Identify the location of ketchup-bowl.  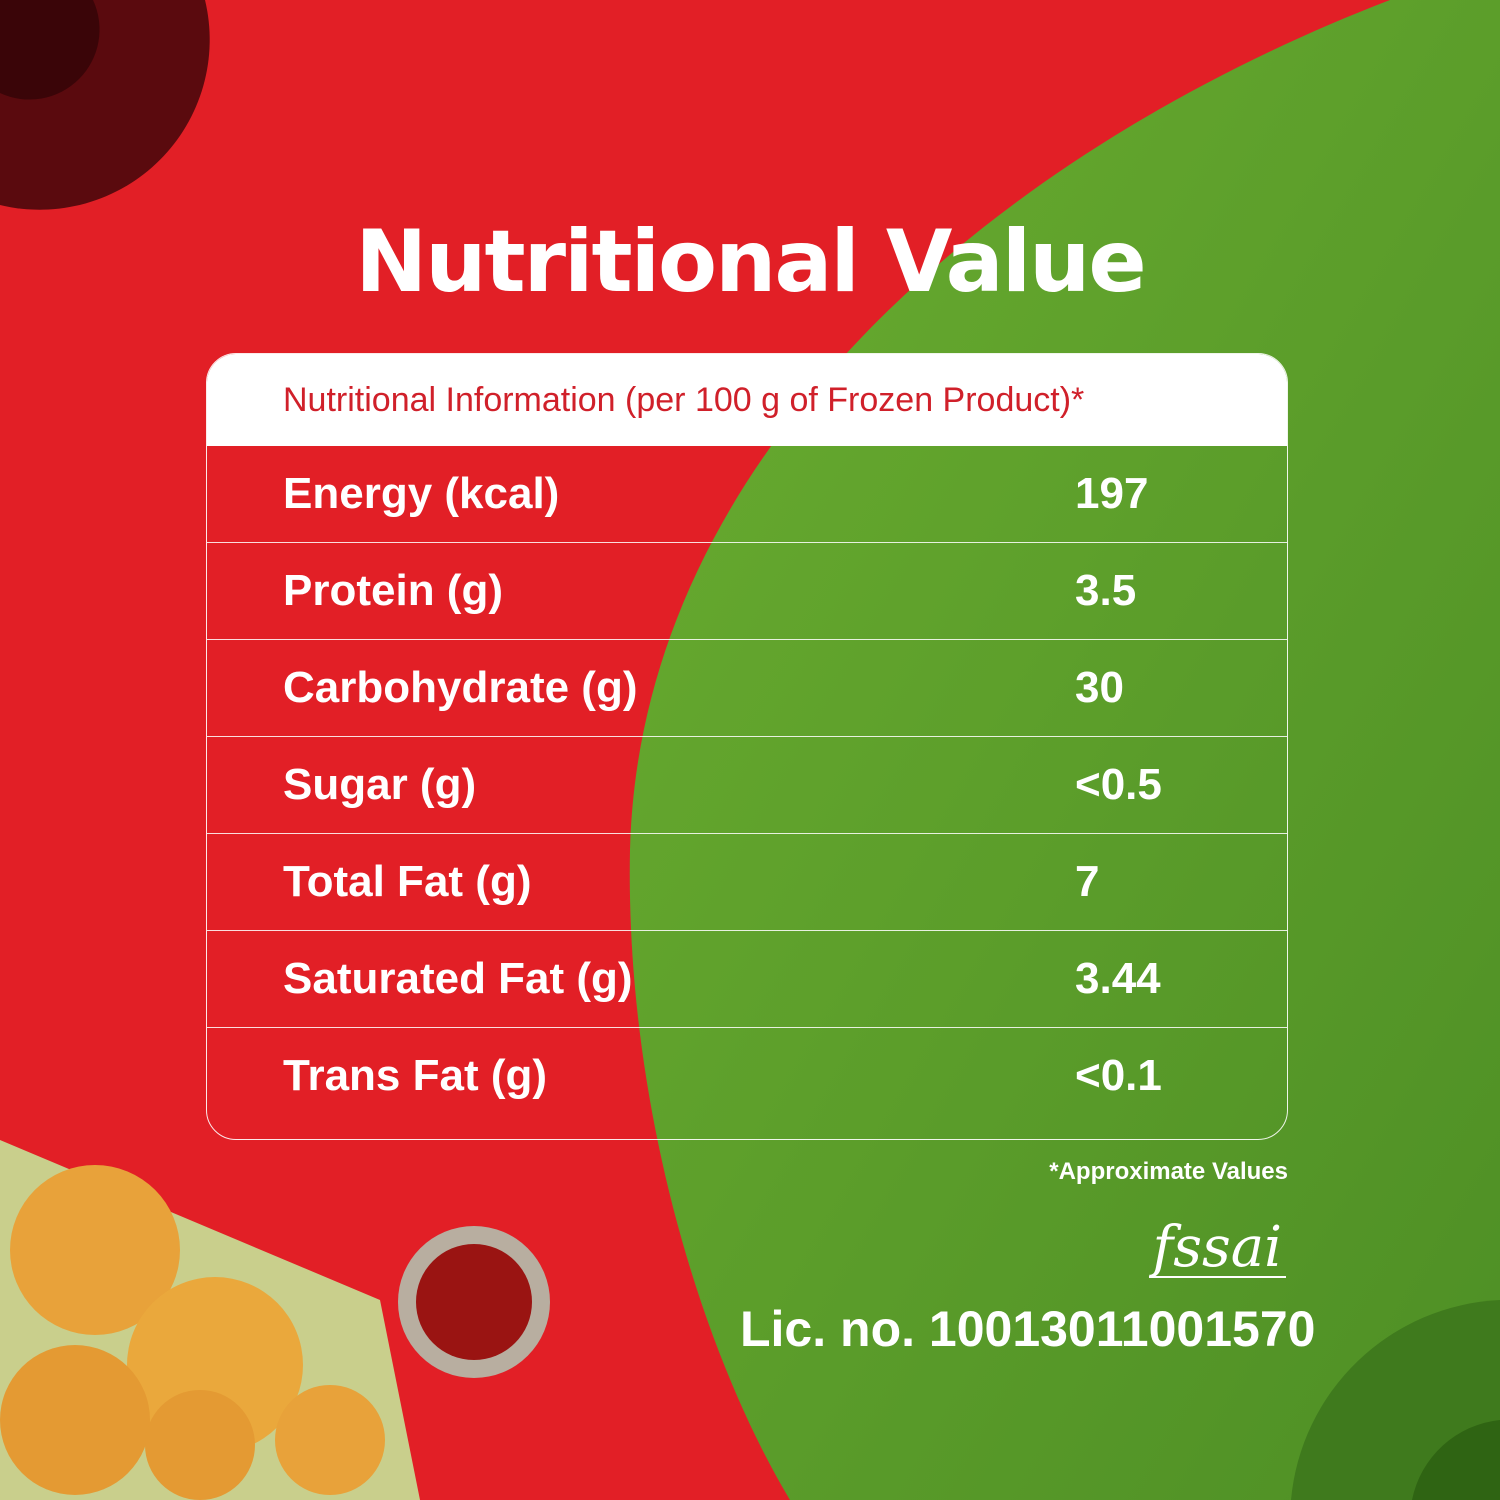
(474, 1302).